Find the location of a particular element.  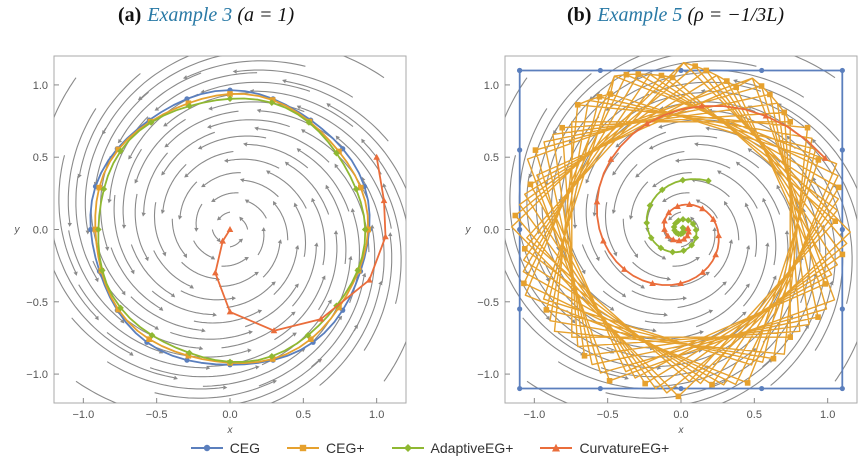

panel-b-param: (ρ = −1/3L) is located at coordinates (736, 15).